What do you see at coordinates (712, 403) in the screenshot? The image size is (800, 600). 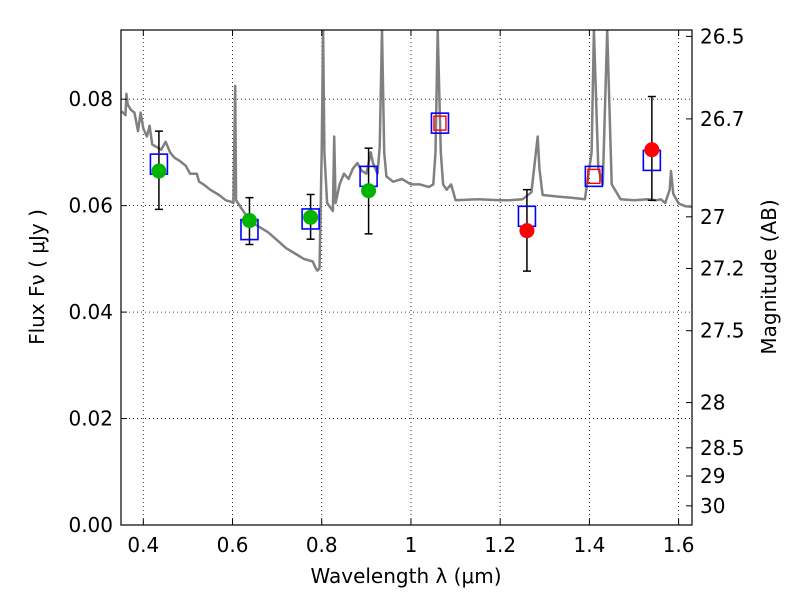 I see `right-tick-label: 28` at bounding box center [712, 403].